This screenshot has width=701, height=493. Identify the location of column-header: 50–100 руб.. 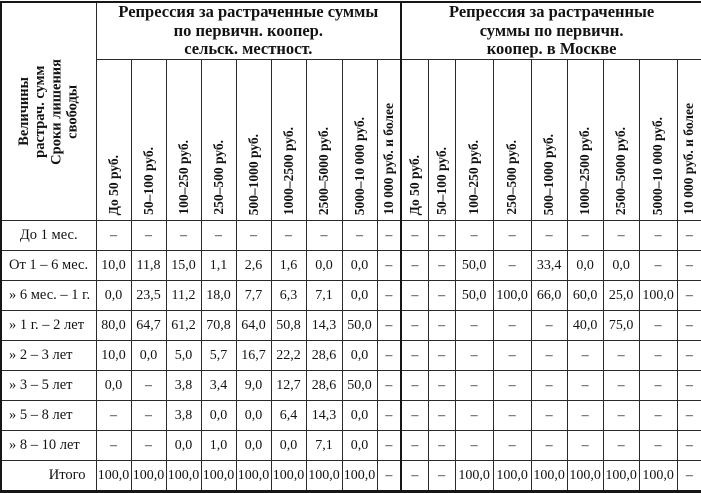
(148, 140).